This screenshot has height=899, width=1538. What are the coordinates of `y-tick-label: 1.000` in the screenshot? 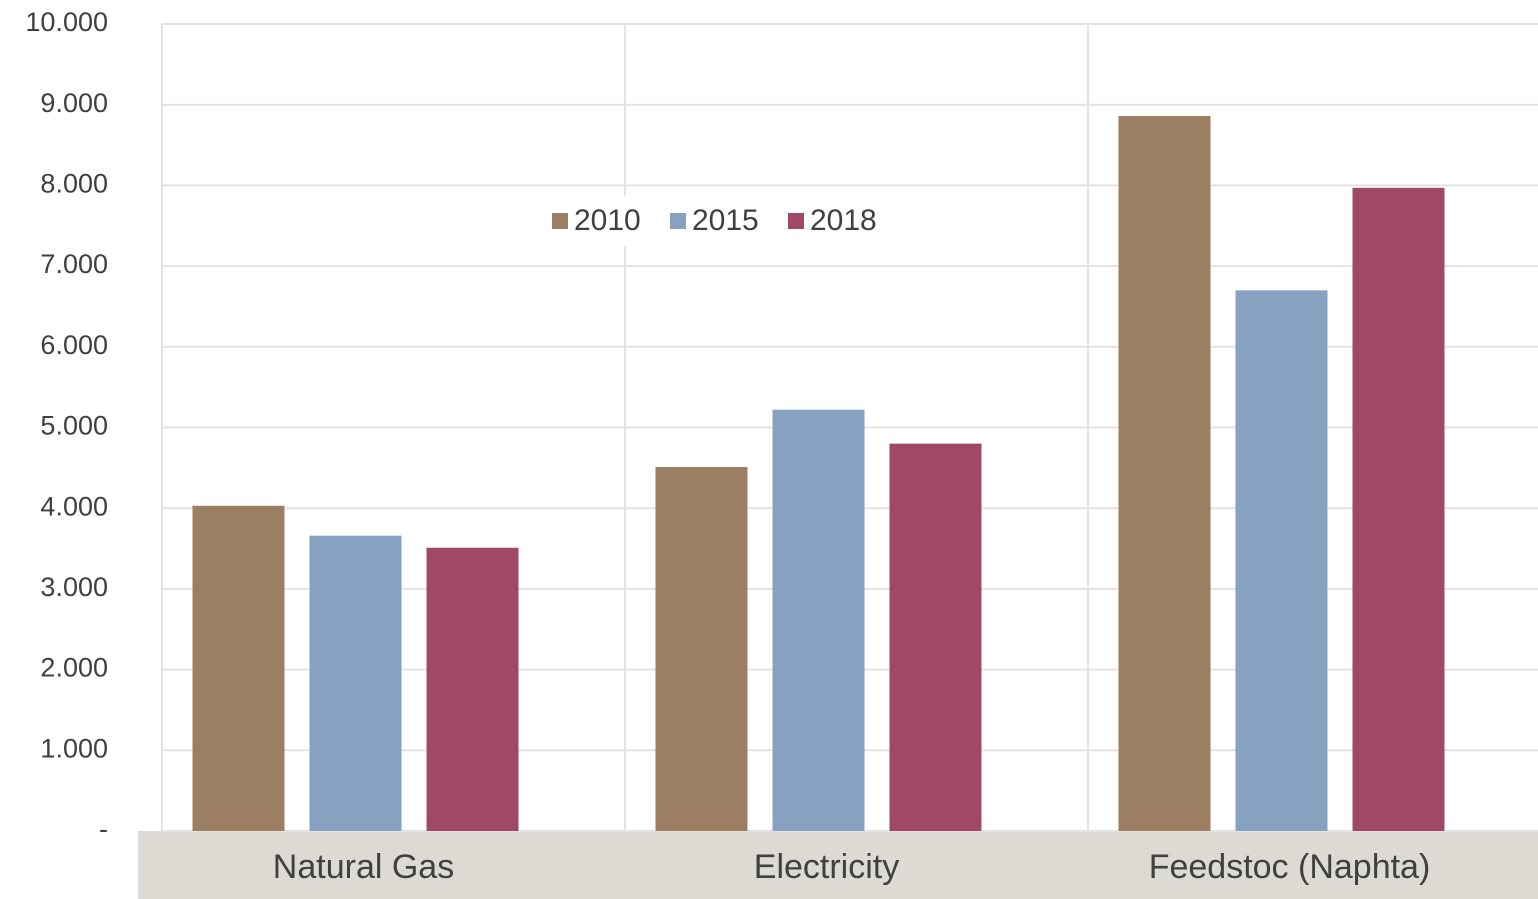 It's located at (74, 748).